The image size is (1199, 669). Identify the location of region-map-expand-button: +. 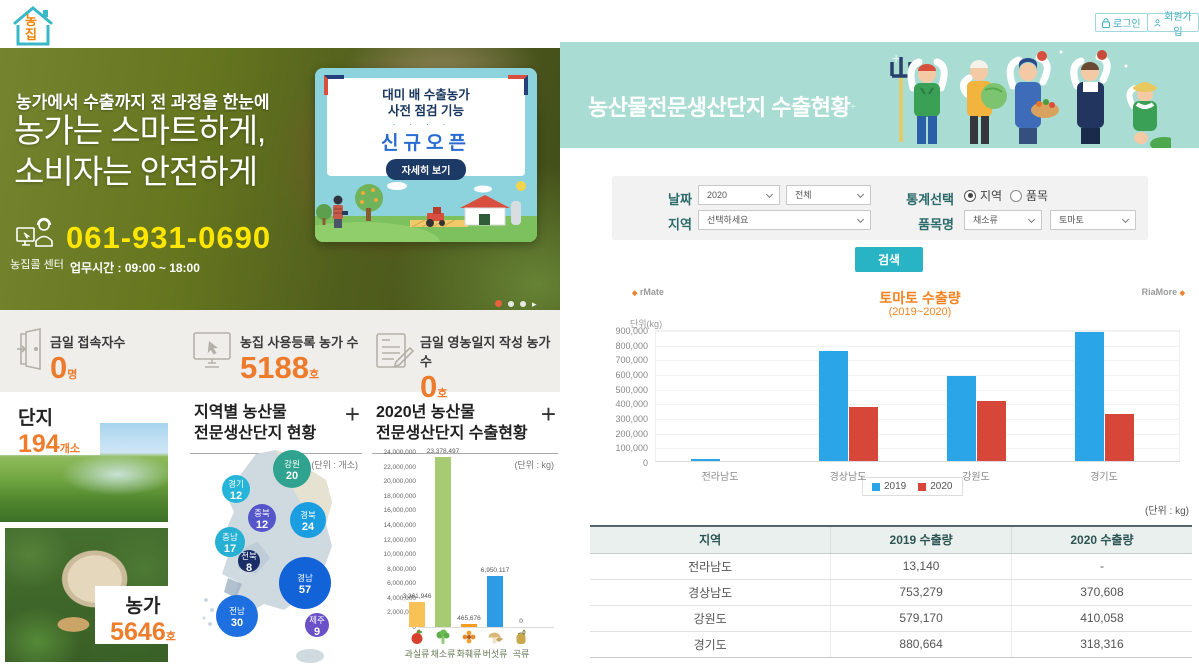
(352, 414).